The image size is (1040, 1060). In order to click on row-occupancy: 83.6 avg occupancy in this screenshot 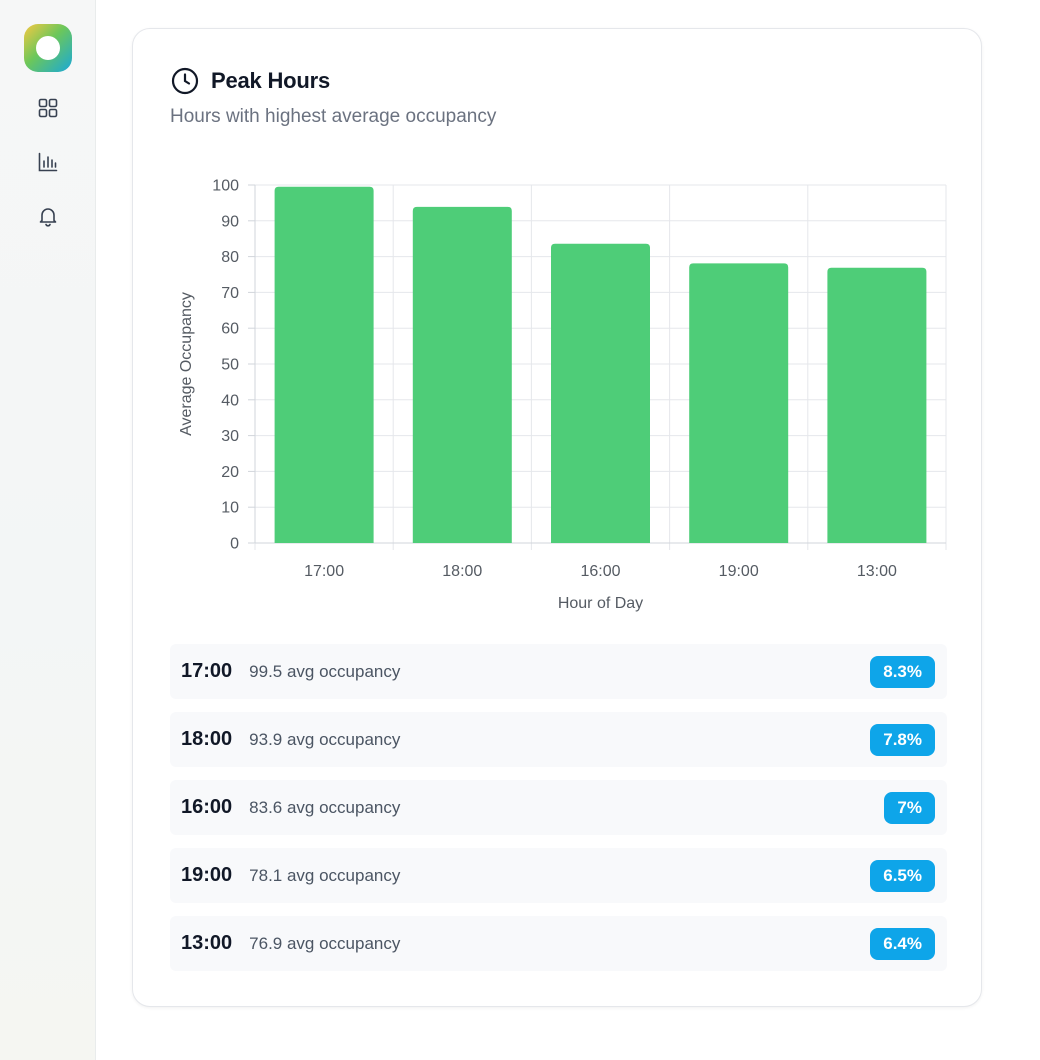, I will do `click(325, 807)`.